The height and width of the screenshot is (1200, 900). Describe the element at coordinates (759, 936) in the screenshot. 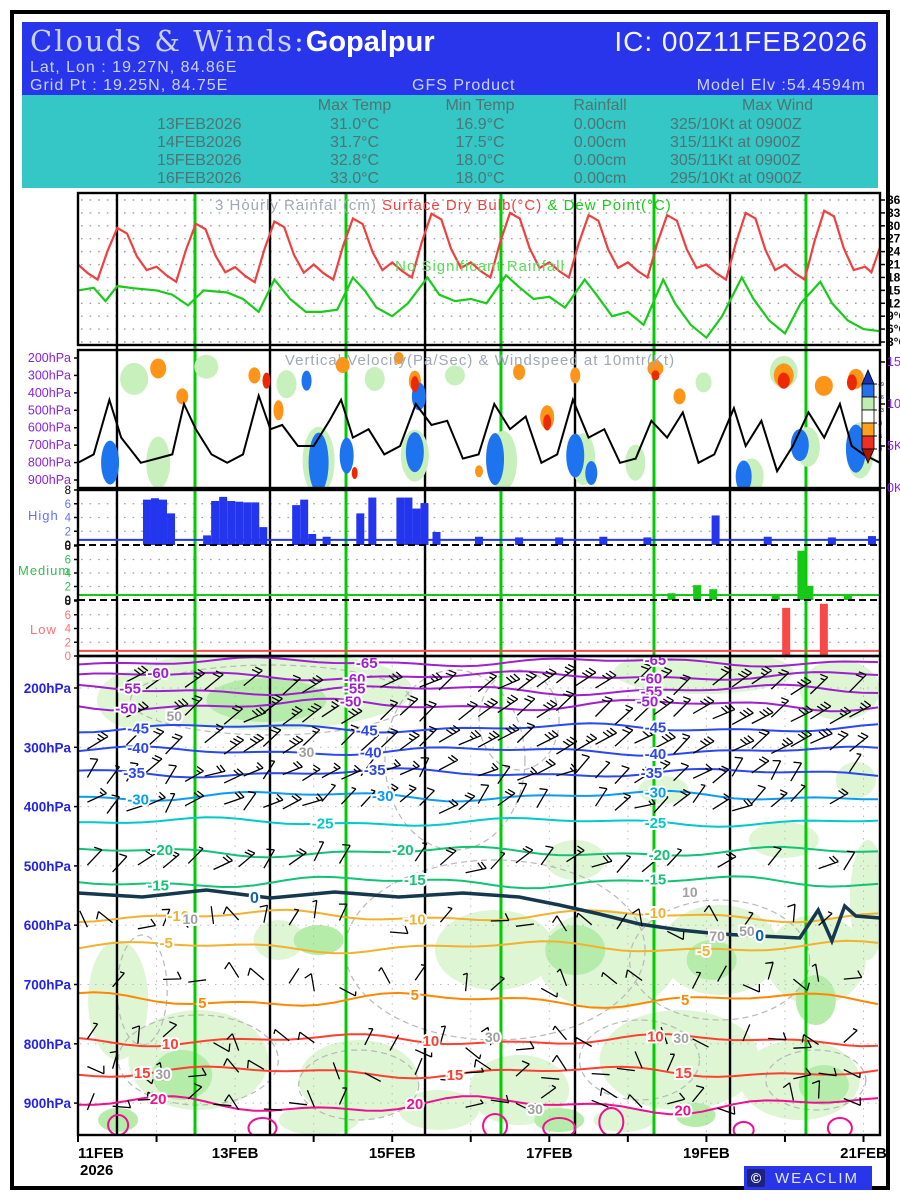

I see `svg-text: 0` at that location.